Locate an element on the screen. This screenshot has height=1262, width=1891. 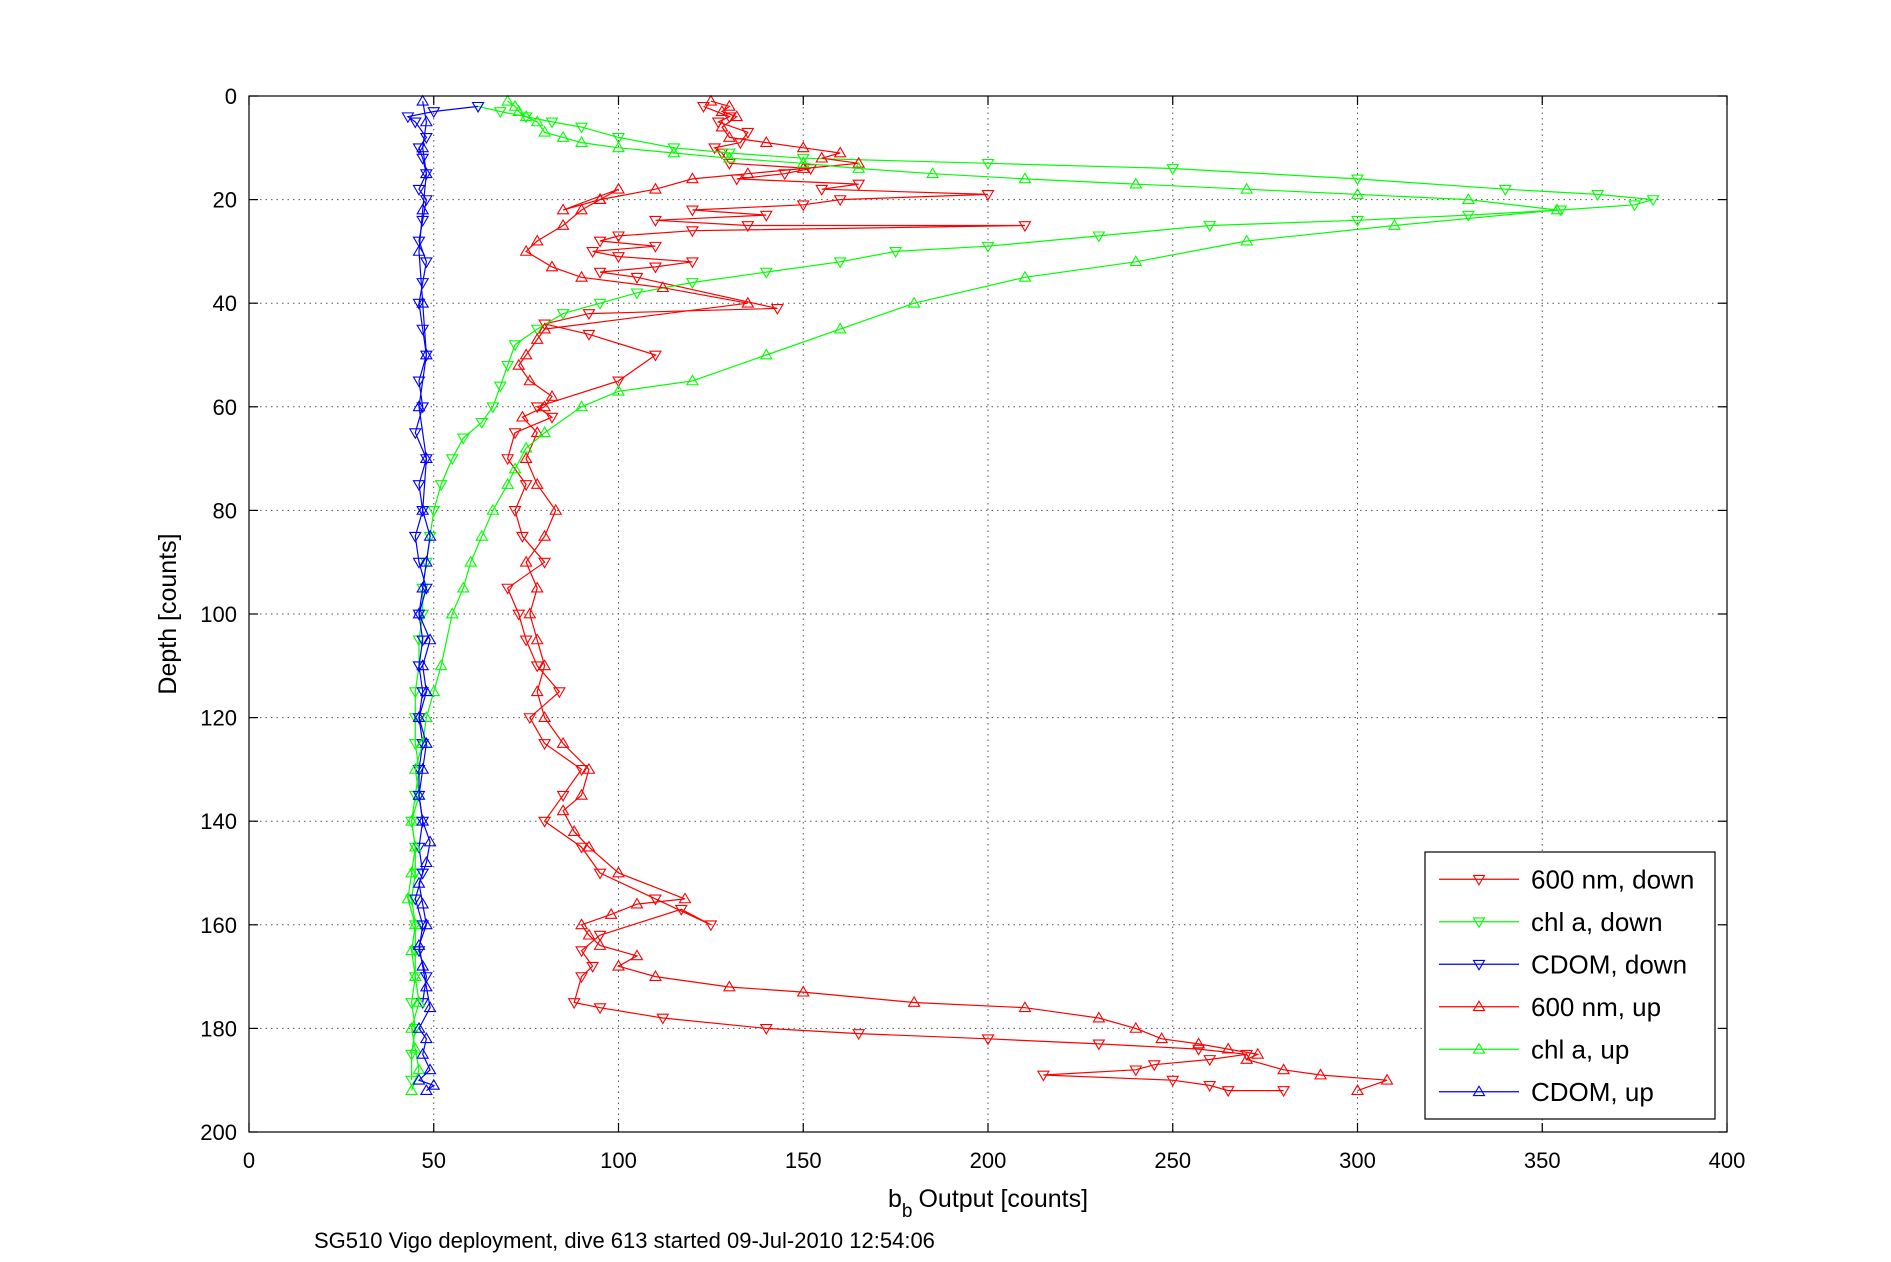
legend-item: chl a, up is located at coordinates (1534, 1049).